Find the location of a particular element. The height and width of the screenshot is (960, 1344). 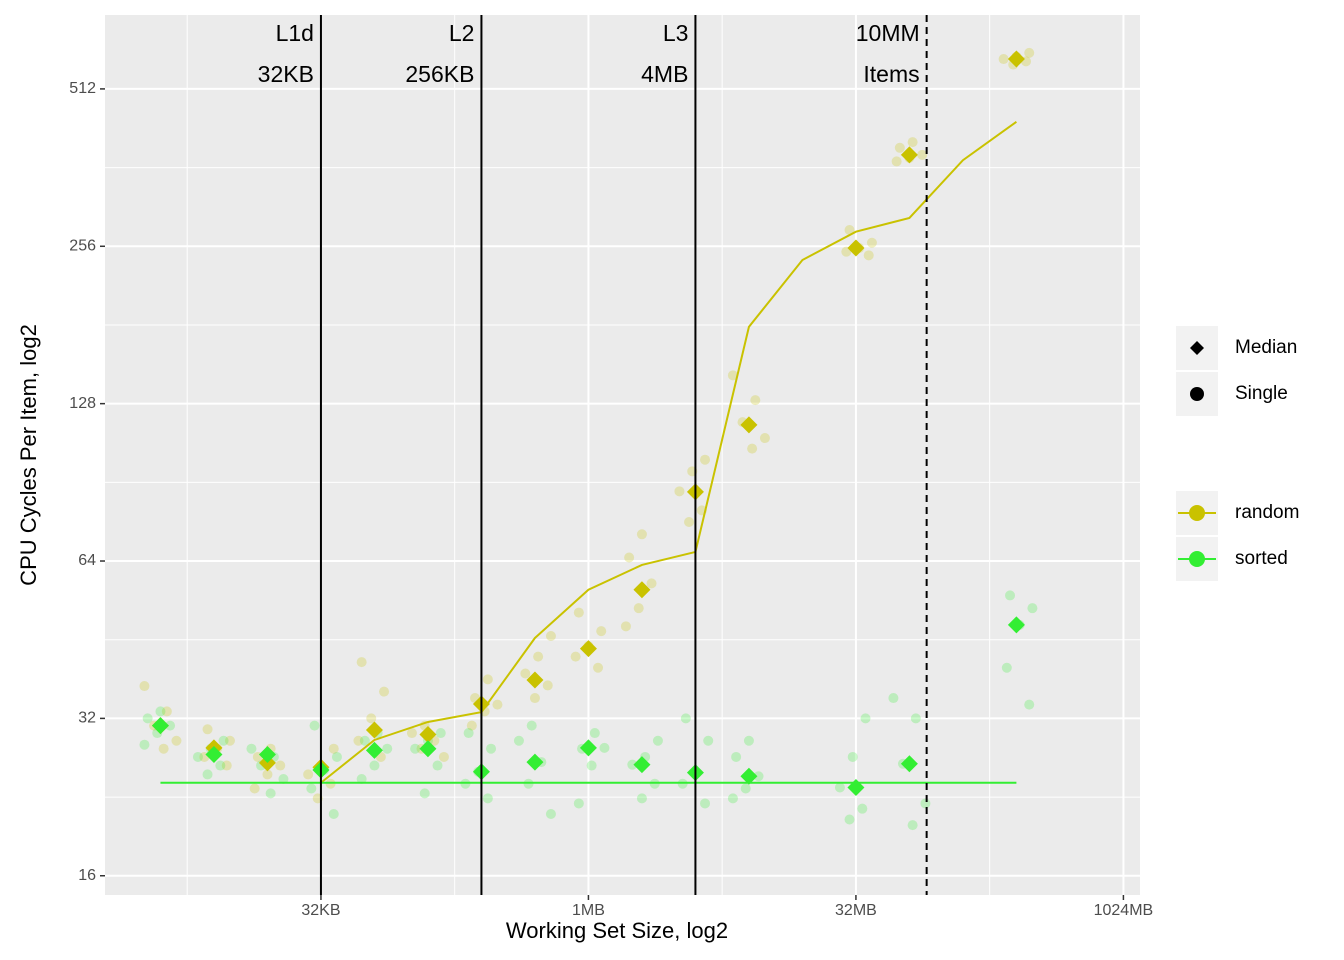

annotation: 4MB is located at coordinates (664, 74).